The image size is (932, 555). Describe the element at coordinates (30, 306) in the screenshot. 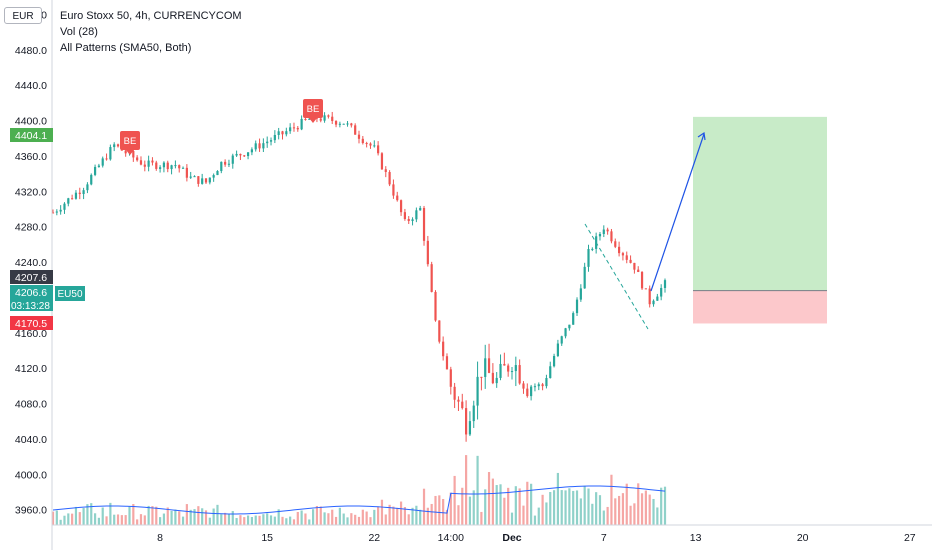

I see `countdown-label: 03:13:28` at that location.